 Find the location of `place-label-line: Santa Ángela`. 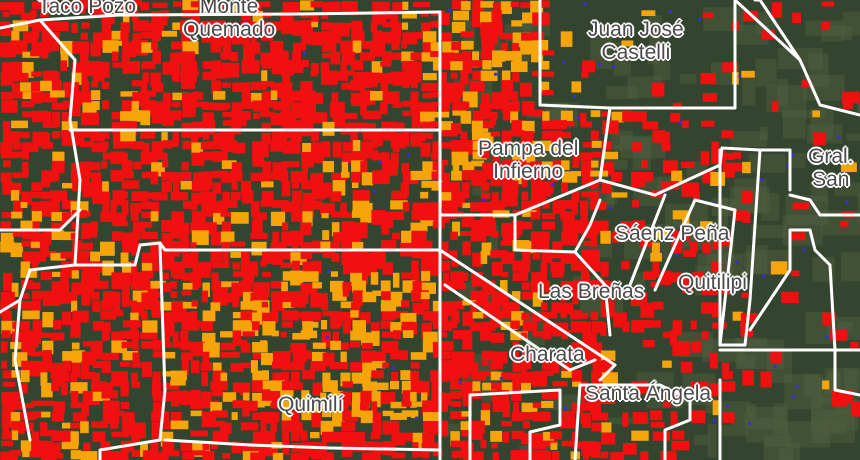

place-label-line: Santa Ángela is located at coordinates (648, 393).